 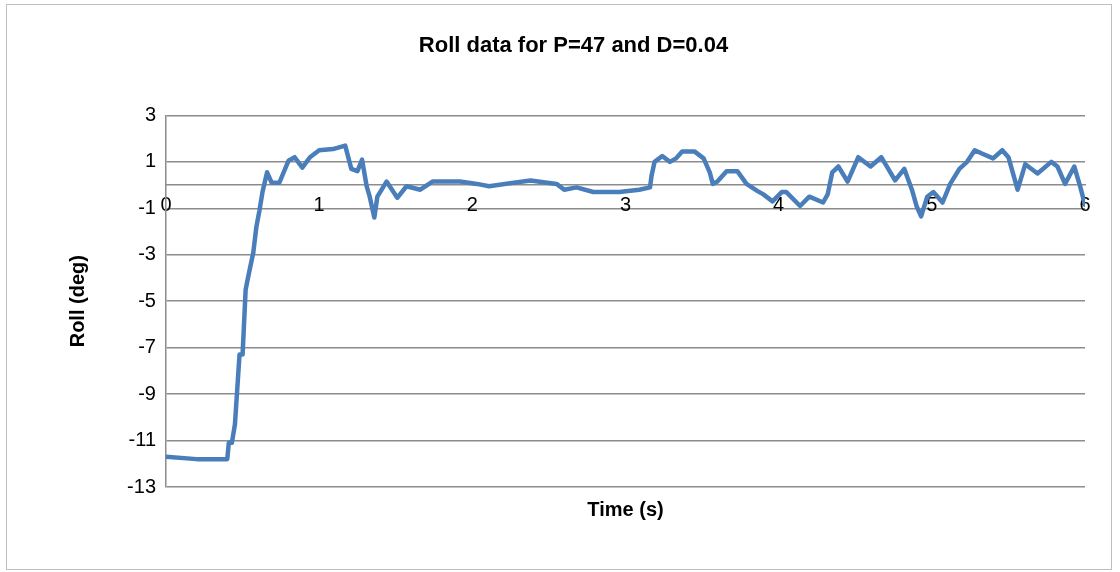 What do you see at coordinates (150, 113) in the screenshot?
I see `y-tick-label: 3` at bounding box center [150, 113].